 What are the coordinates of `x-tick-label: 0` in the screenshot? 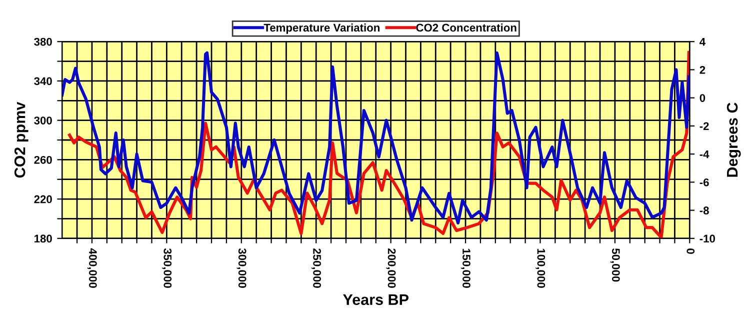 It's located at (690, 251).